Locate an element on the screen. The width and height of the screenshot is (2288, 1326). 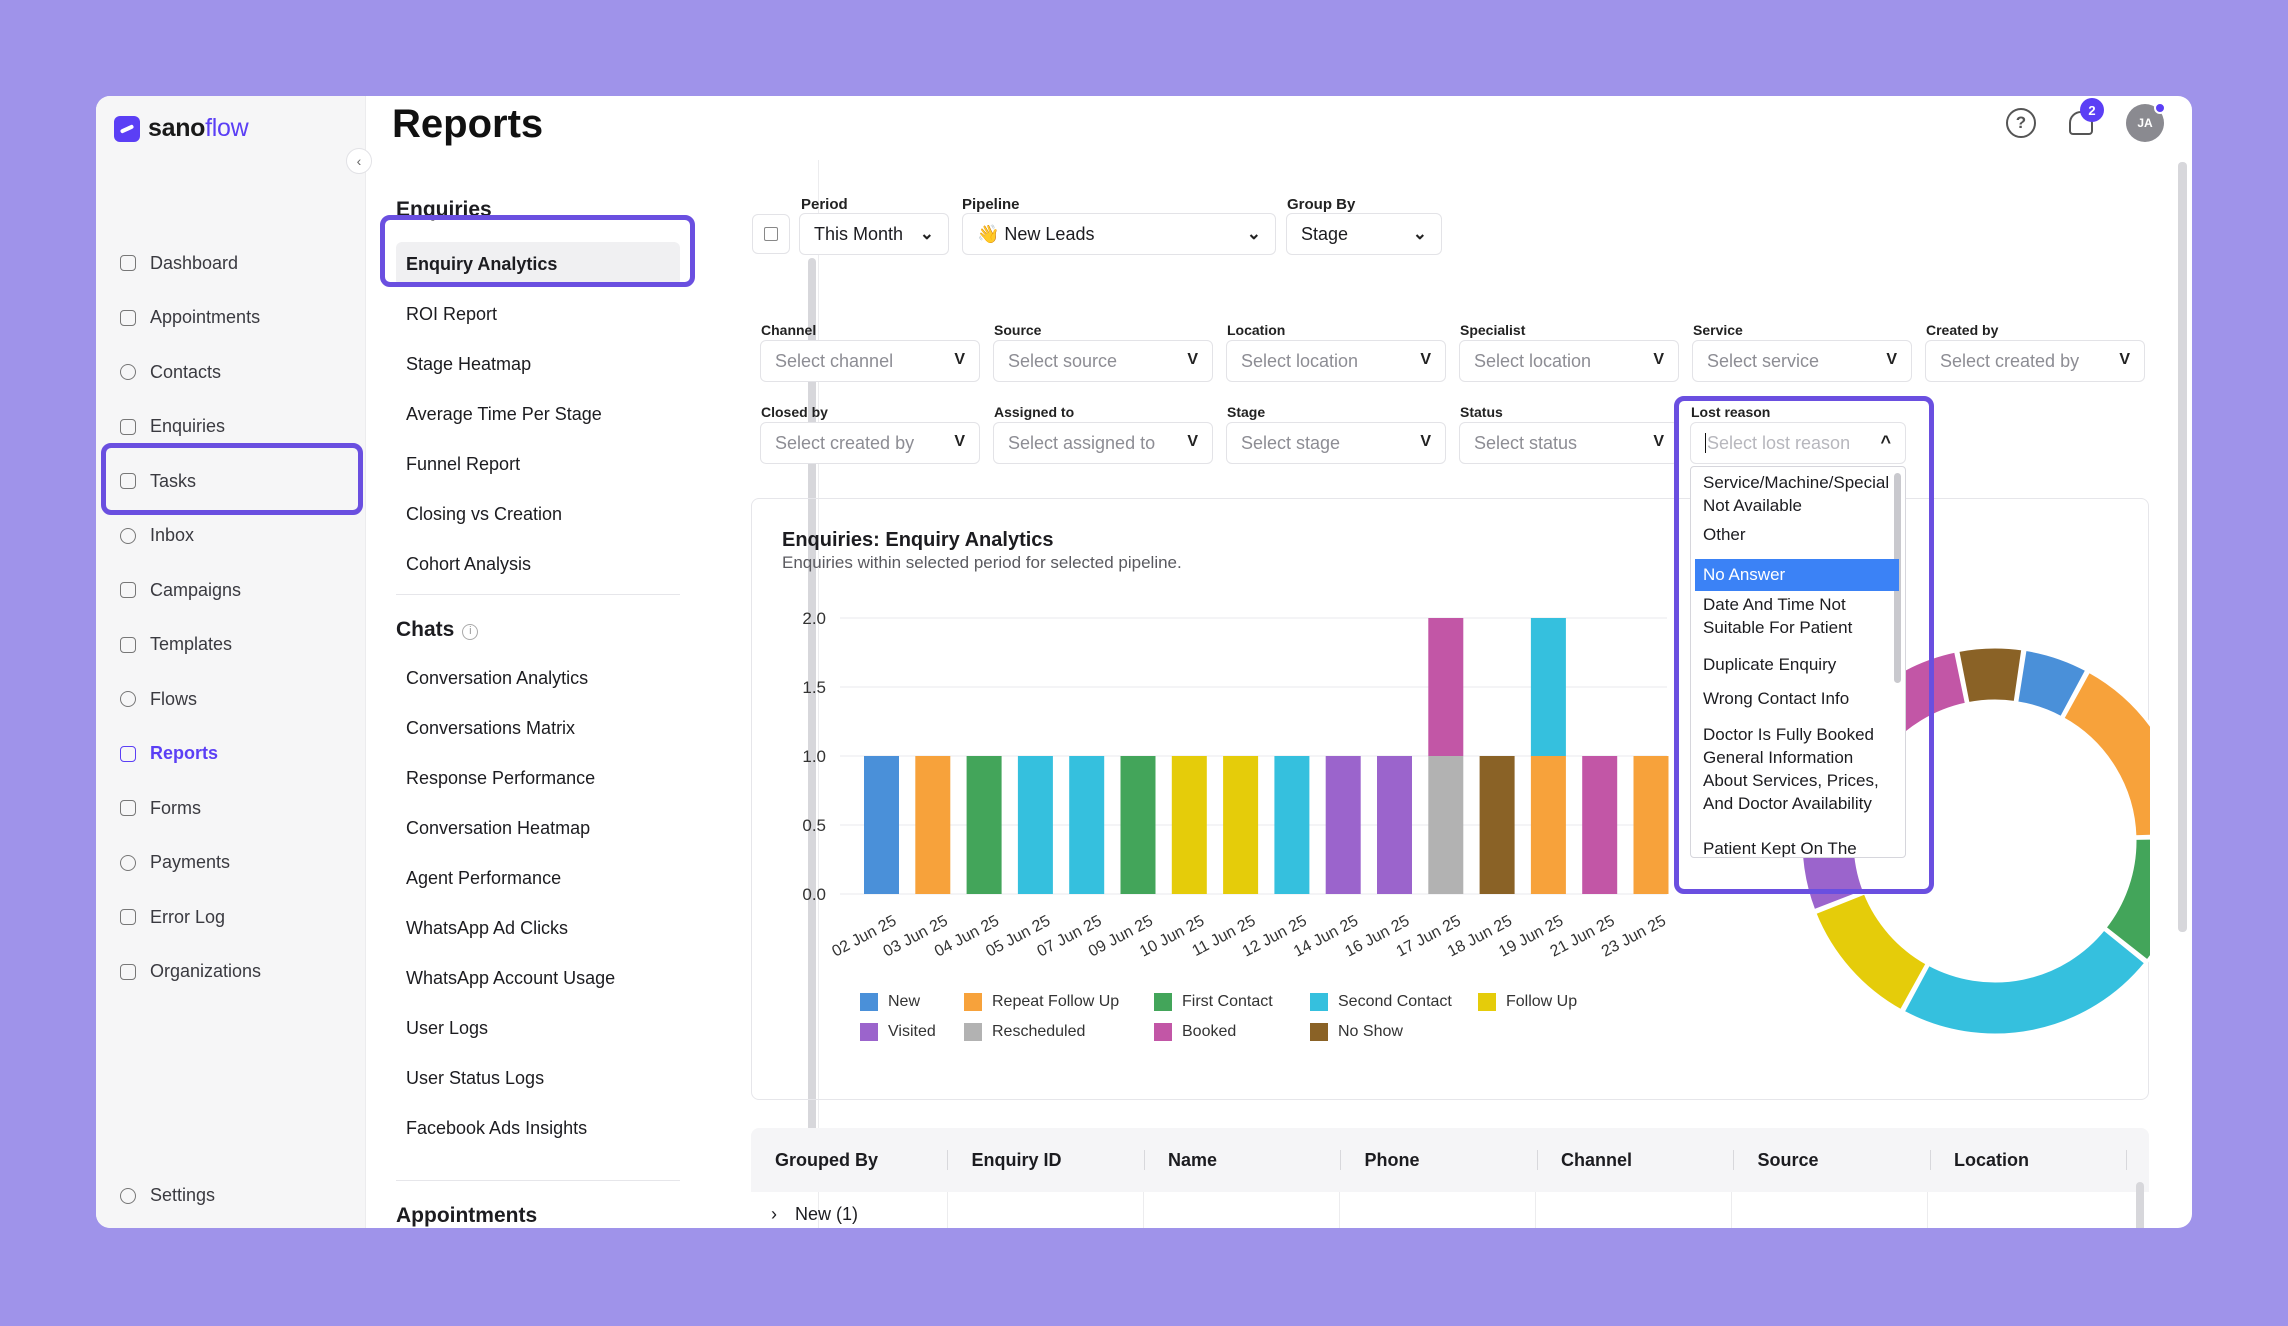
report-link-enquiry-analytics: Enquiry Analytics is located at coordinates (538, 264).